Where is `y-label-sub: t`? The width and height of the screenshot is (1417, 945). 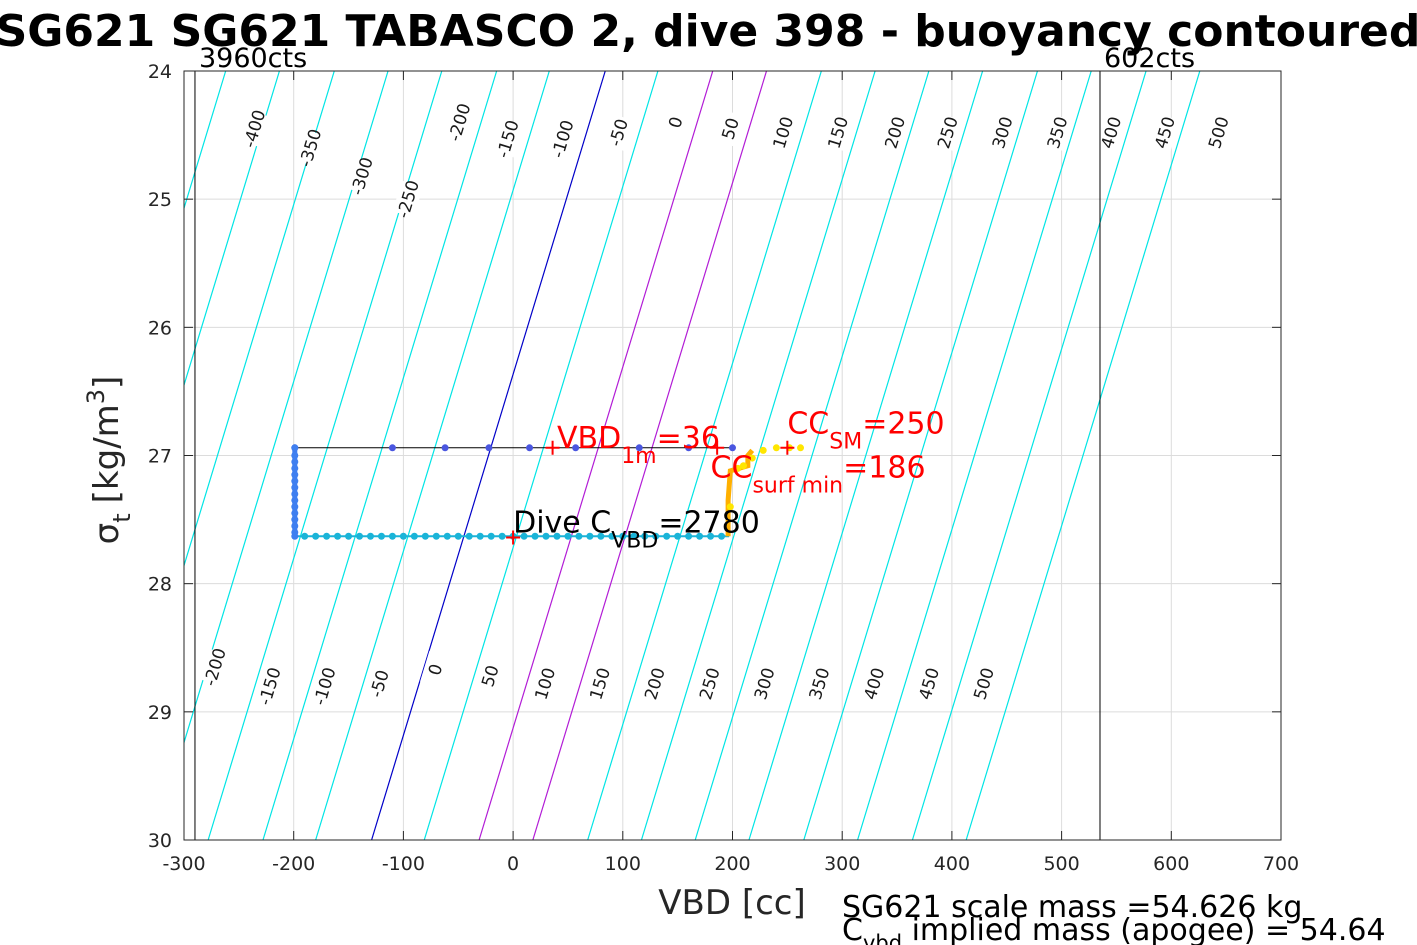 y-label-sub: t is located at coordinates (122, 517).